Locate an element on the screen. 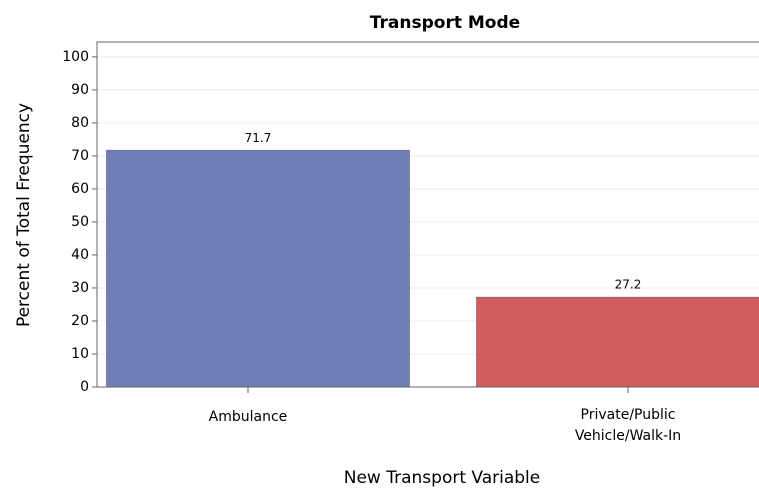 The width and height of the screenshot is (759, 490). y-tick-label: 50 is located at coordinates (80, 222).